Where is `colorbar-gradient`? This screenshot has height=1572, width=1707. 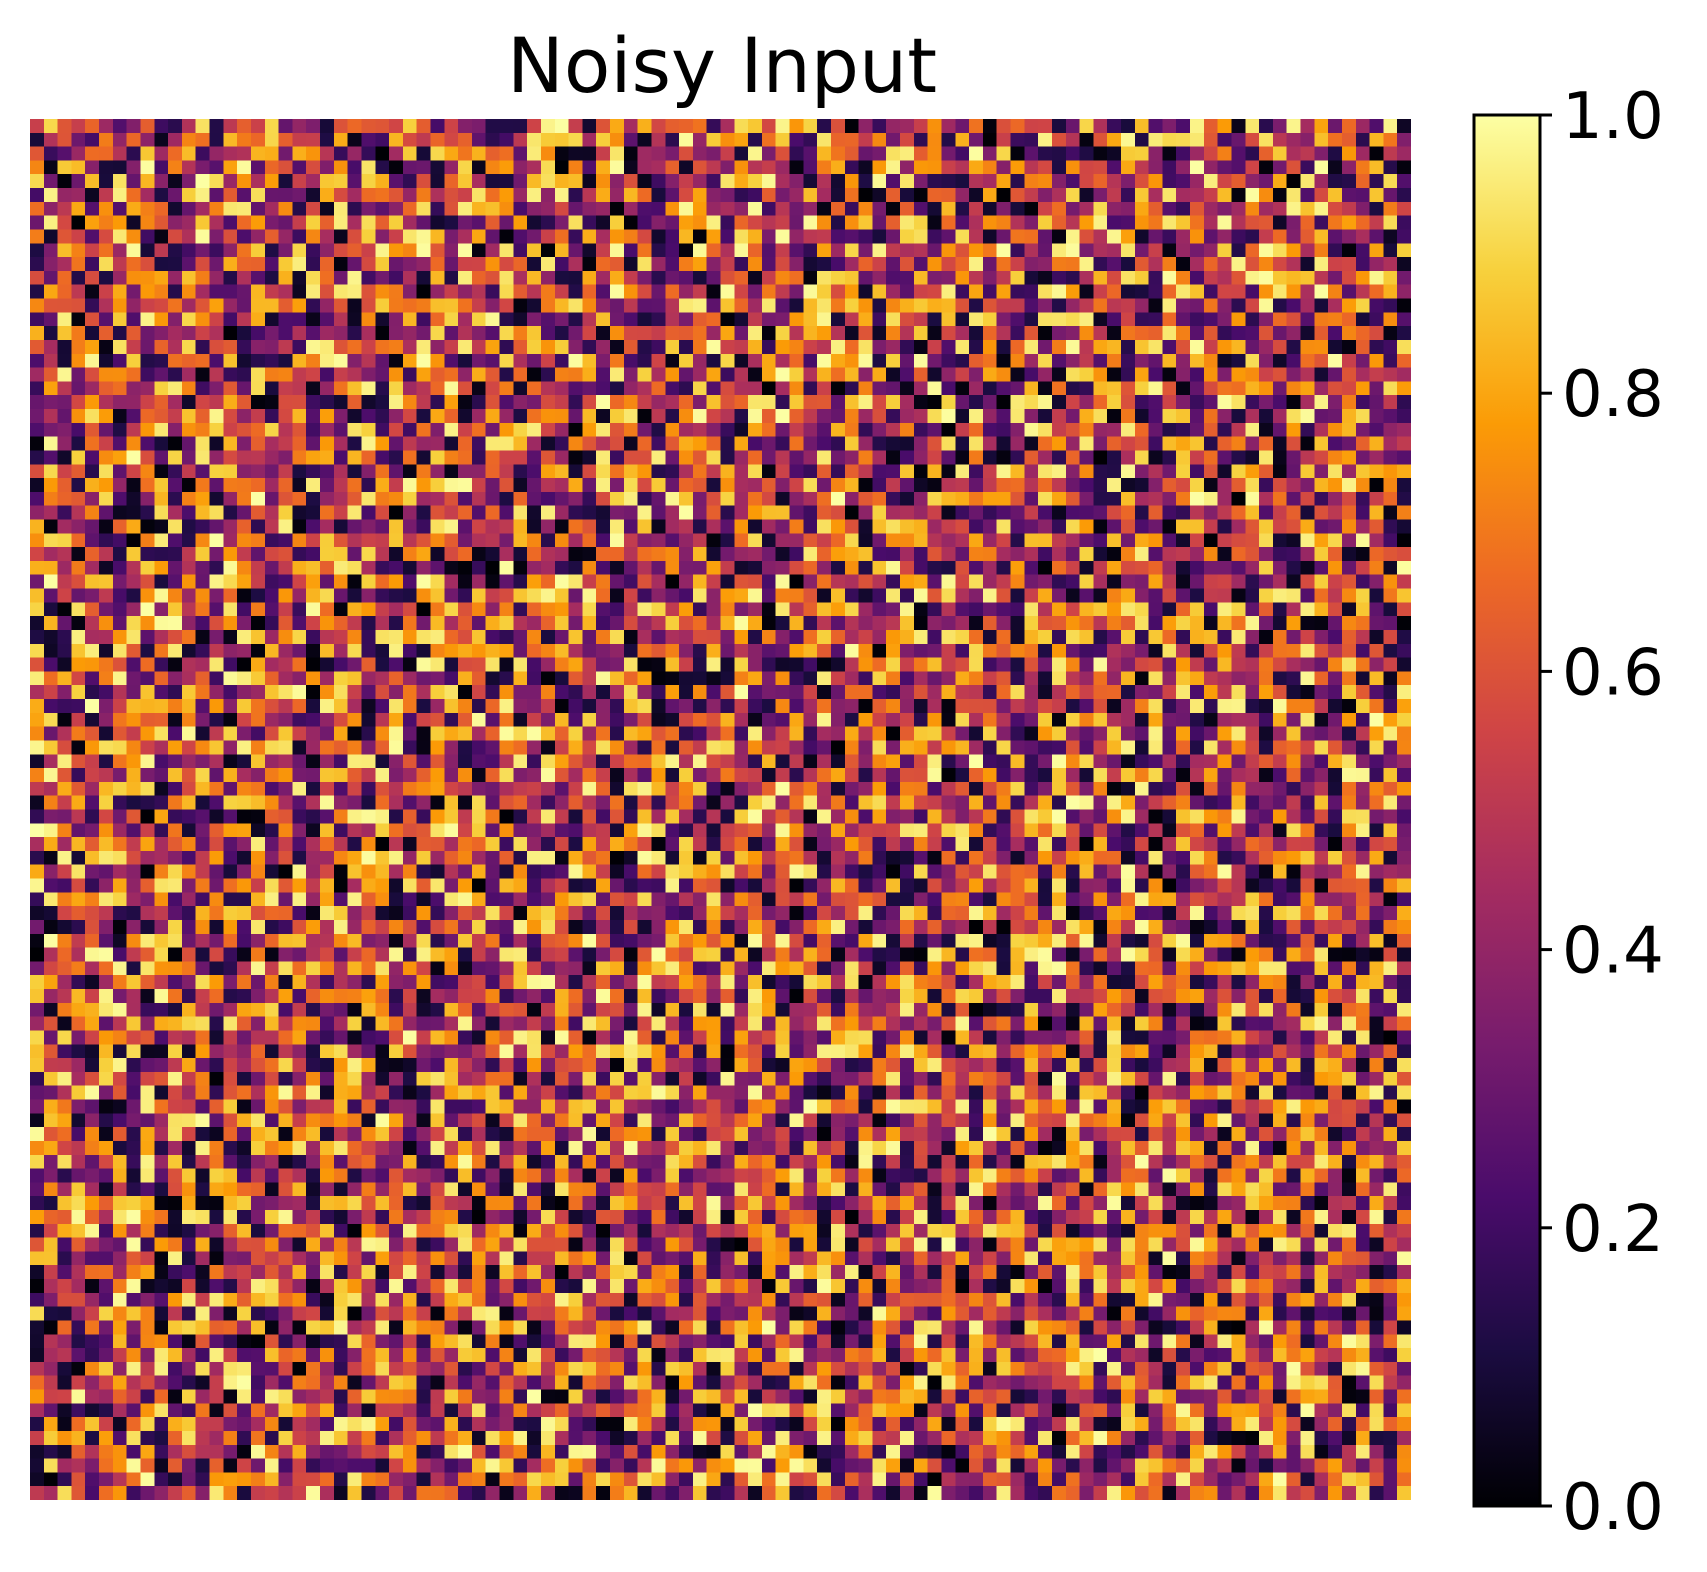
colorbar-gradient is located at coordinates (1507, 810).